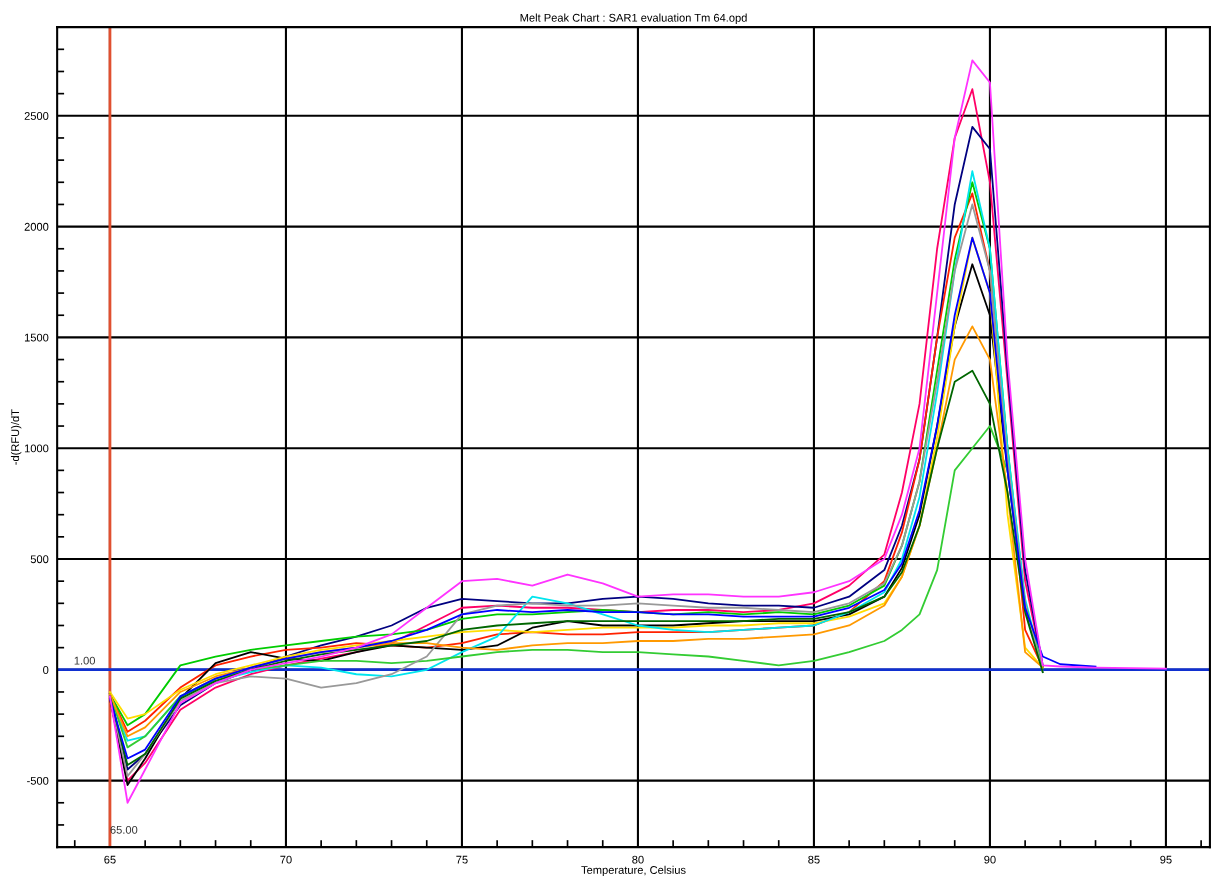 The width and height of the screenshot is (1216, 876). What do you see at coordinates (286, 859) in the screenshot?
I see `x-tick-label: 70` at bounding box center [286, 859].